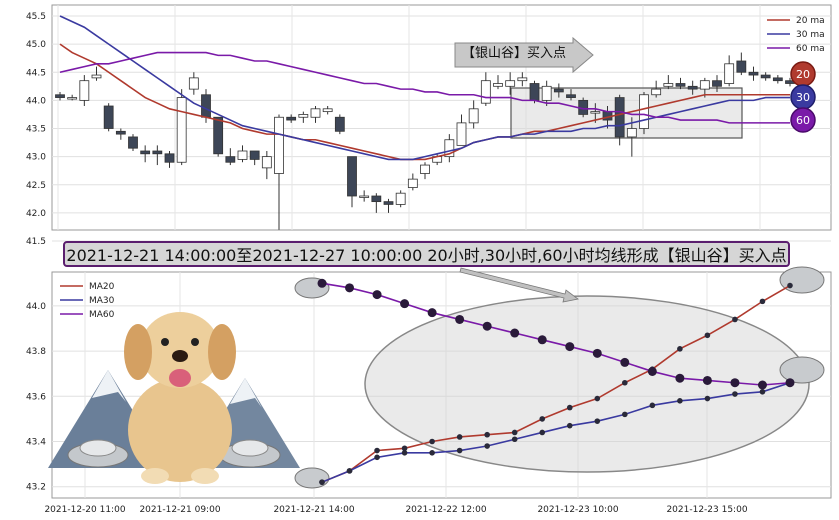 The height and width of the screenshot is (520, 839). Describe the element at coordinates (36, 214) in the screenshot. I see `top-y-tick-label: 42.0` at that location.